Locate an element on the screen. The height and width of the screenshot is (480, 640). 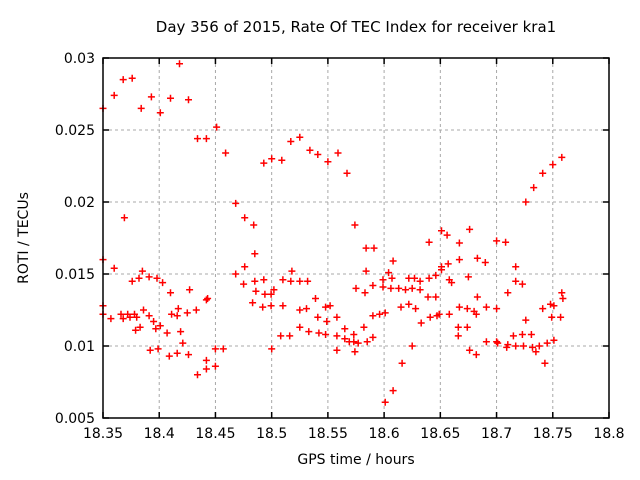
x-axis-label: GPS time / hours is located at coordinates (356, 460).